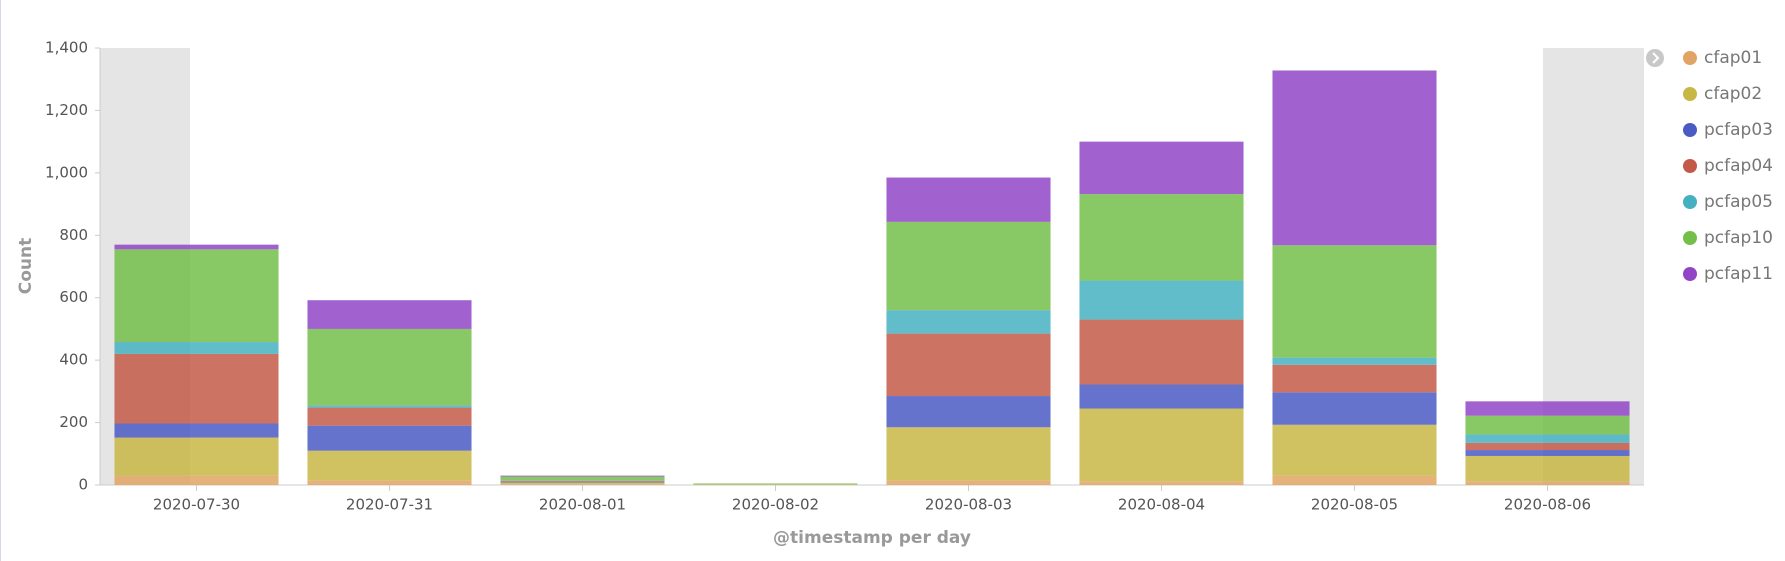 This screenshot has height=561, width=1785. I want to click on legend-label: pcfap10, so click(1738, 238).